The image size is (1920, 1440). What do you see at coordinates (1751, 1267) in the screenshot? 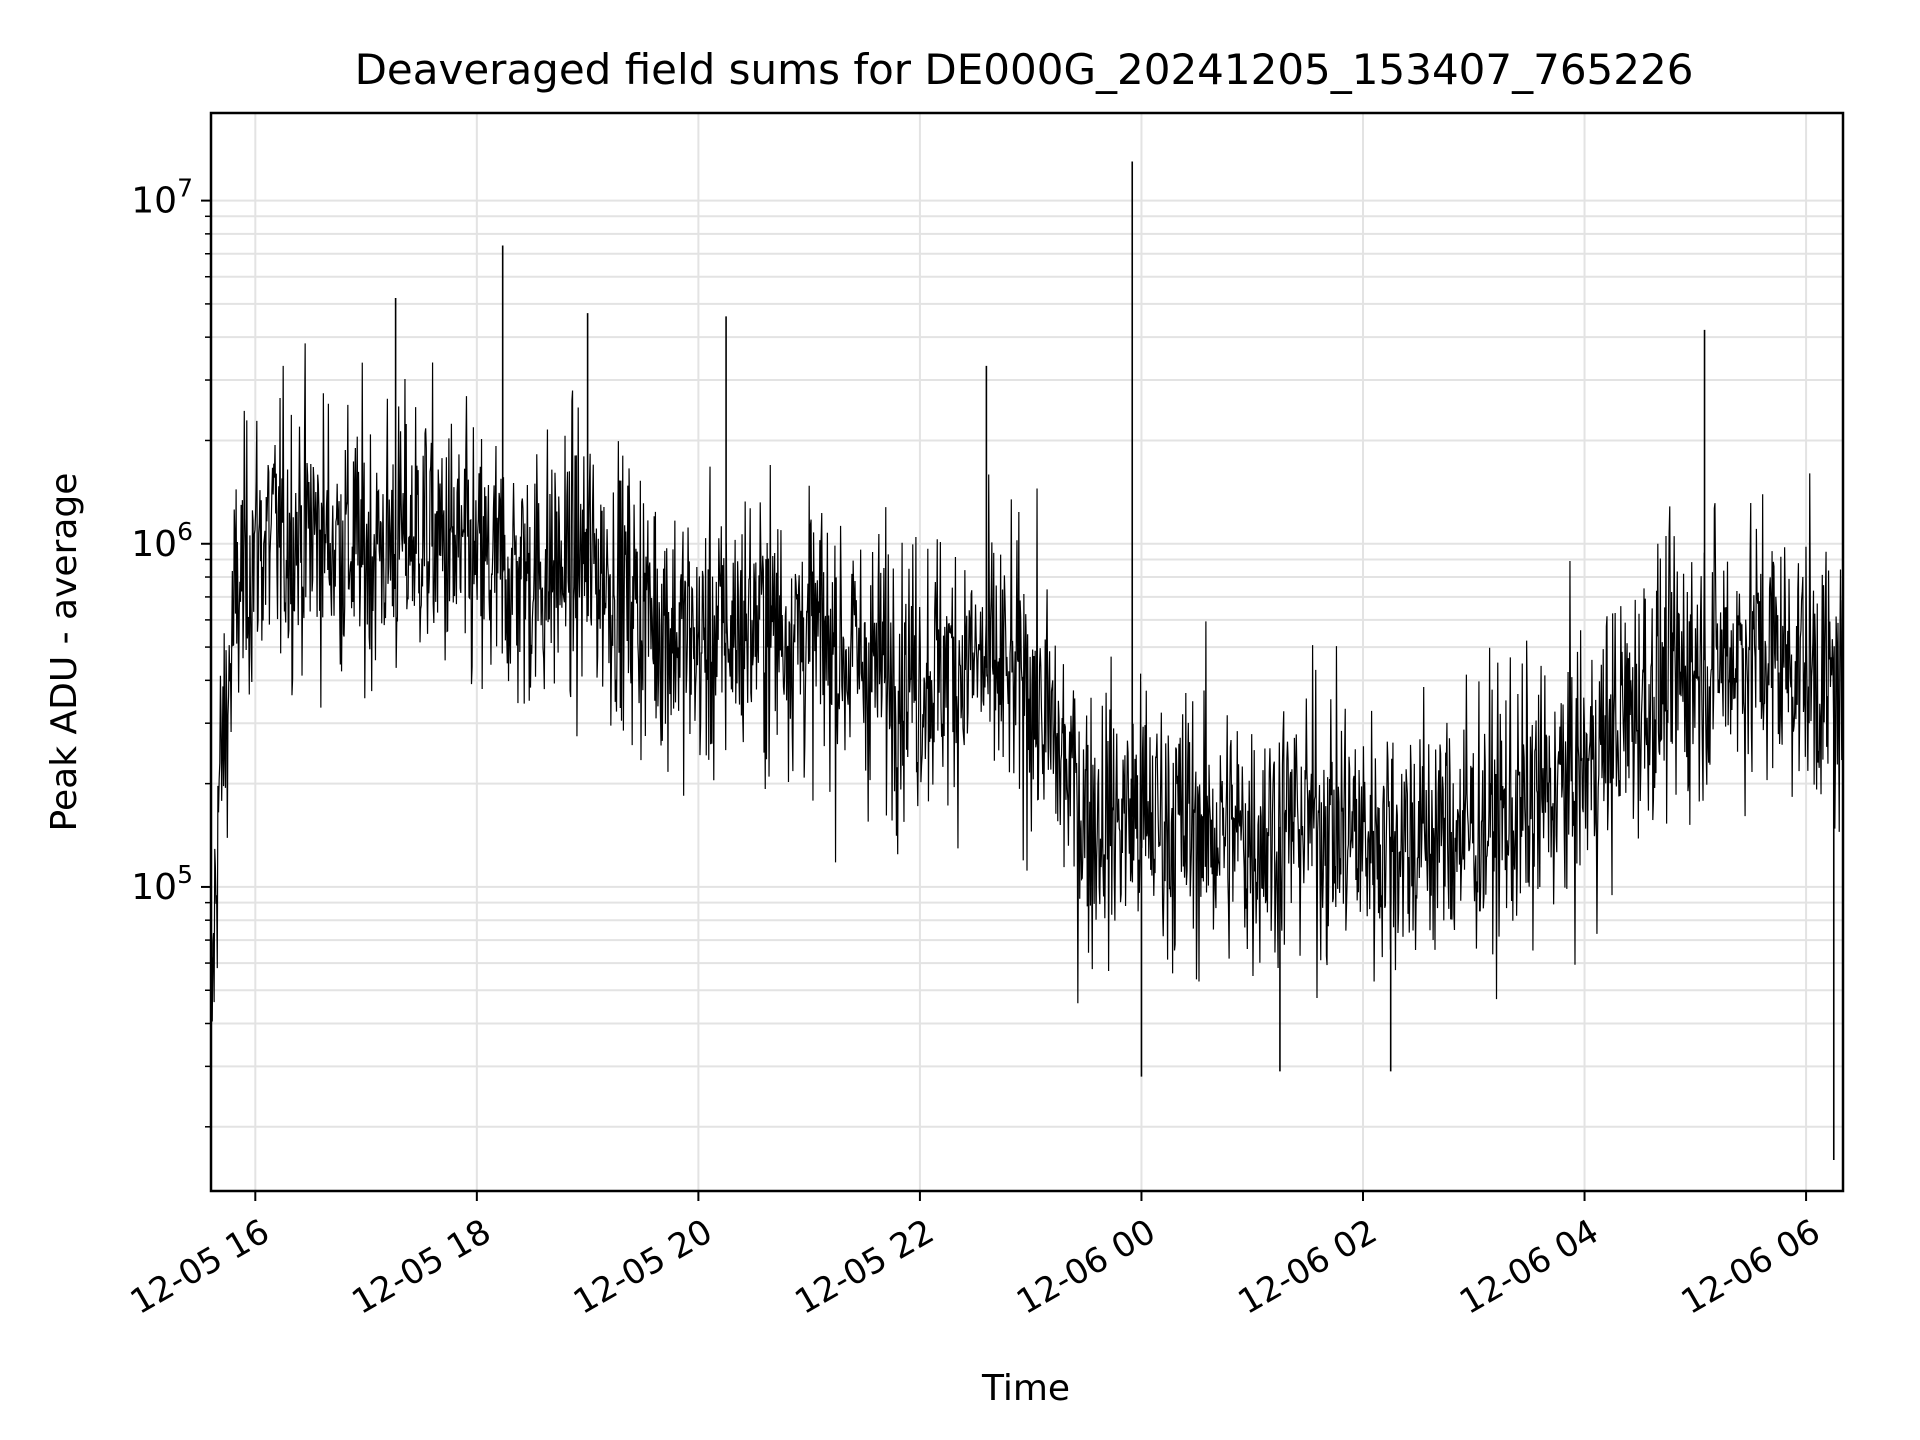
I see `x-tick-label: 12-06 06` at bounding box center [1751, 1267].